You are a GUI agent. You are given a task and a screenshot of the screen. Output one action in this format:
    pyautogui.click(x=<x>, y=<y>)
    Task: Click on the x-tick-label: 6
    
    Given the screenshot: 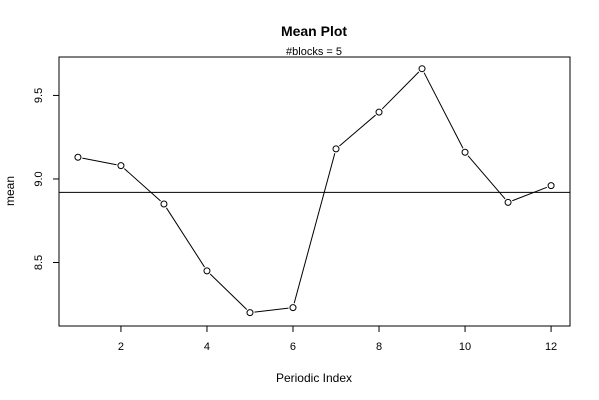 What is the action you would take?
    pyautogui.click(x=293, y=347)
    